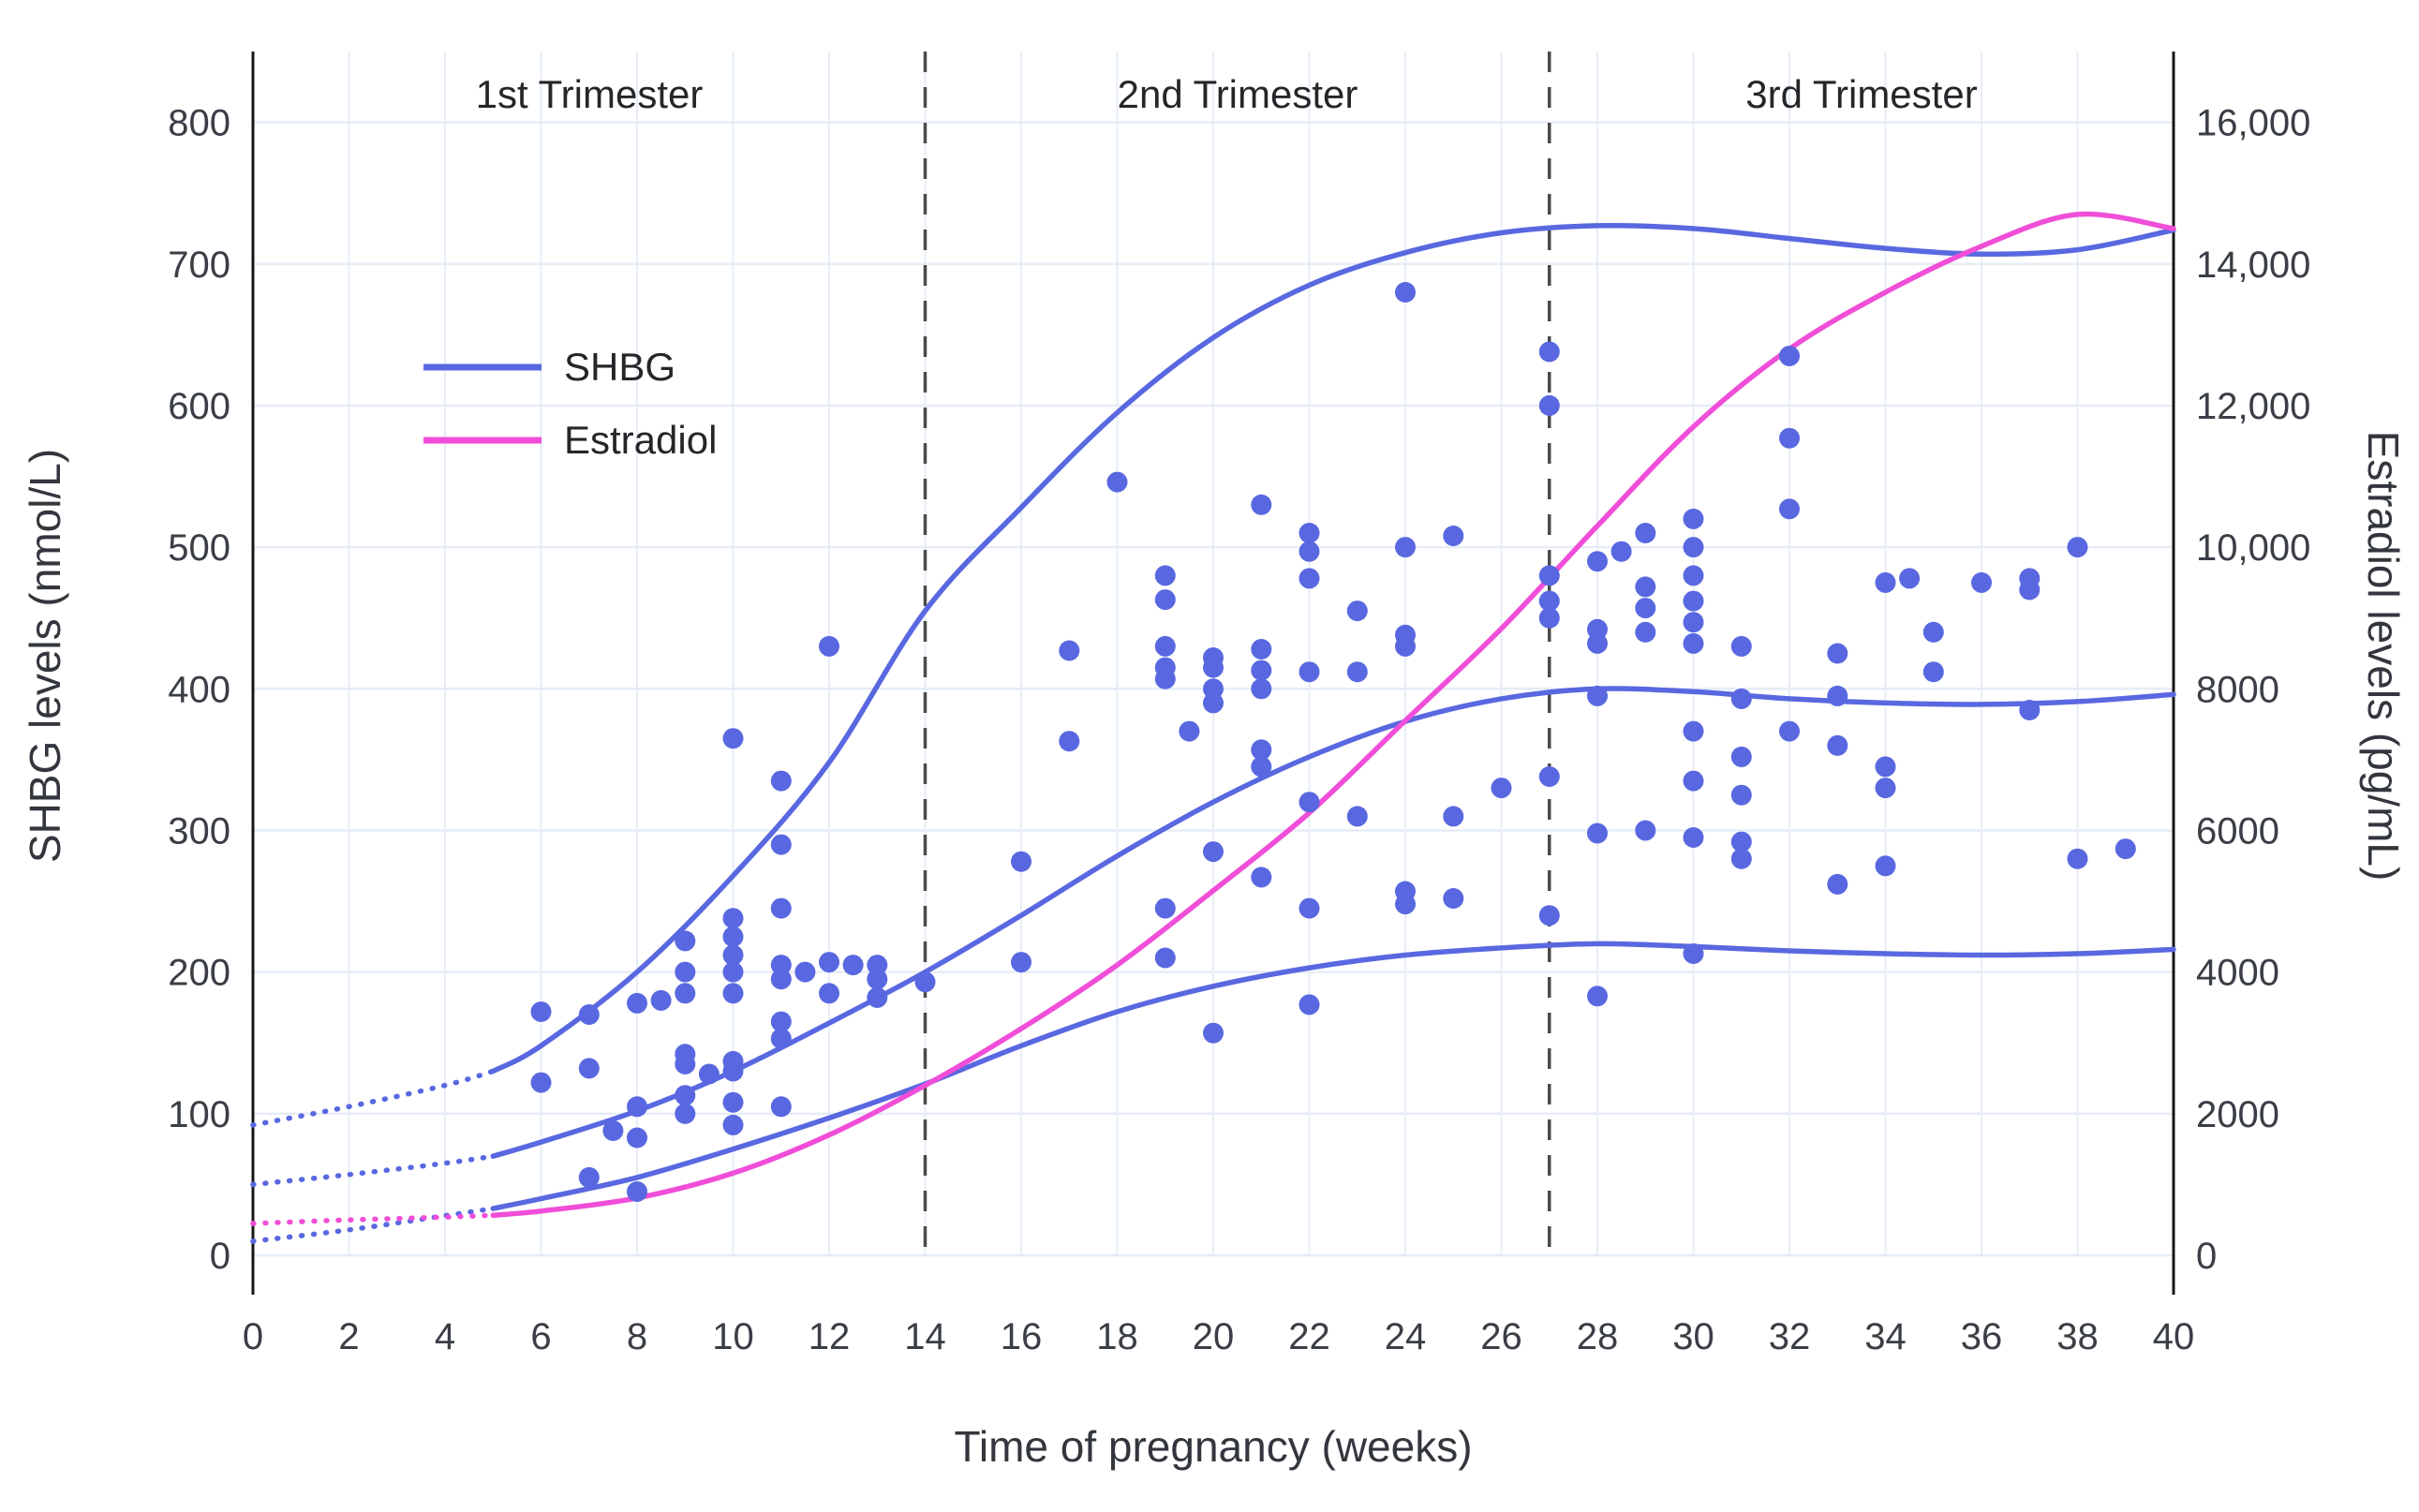 Image resolution: width=2419 pixels, height=1512 pixels. I want to click on x-tick-label: 8, so click(637, 1336).